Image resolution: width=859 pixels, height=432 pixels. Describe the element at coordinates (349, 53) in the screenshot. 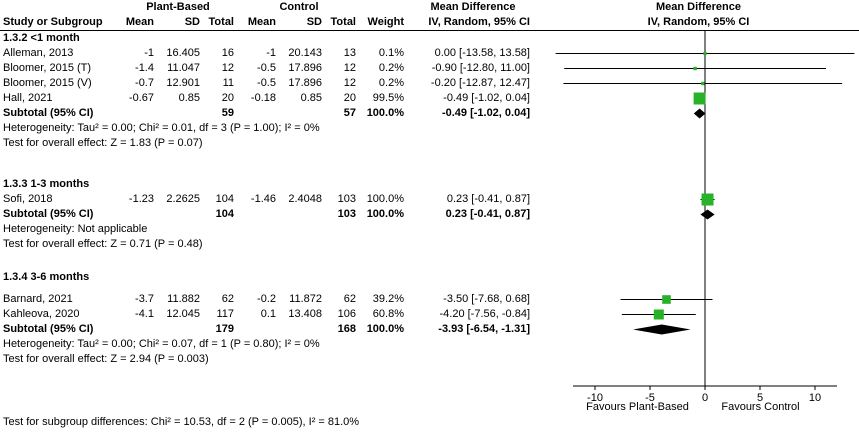

I see `ctrl-total: 13` at that location.